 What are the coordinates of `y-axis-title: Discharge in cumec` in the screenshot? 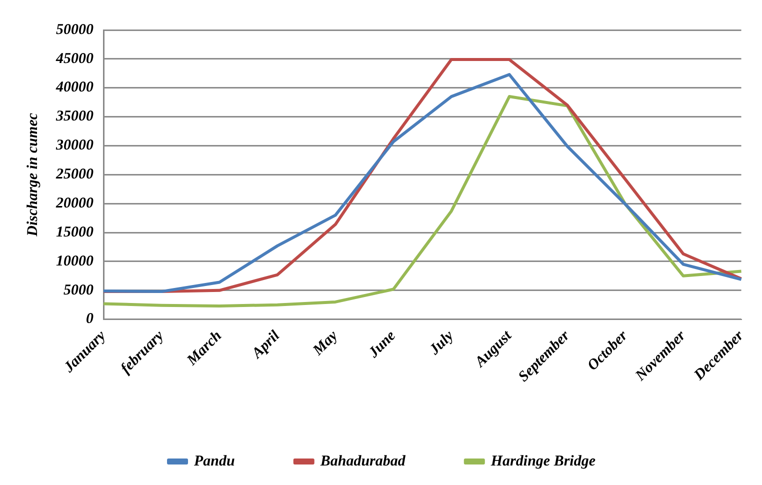 It's located at (32, 175).